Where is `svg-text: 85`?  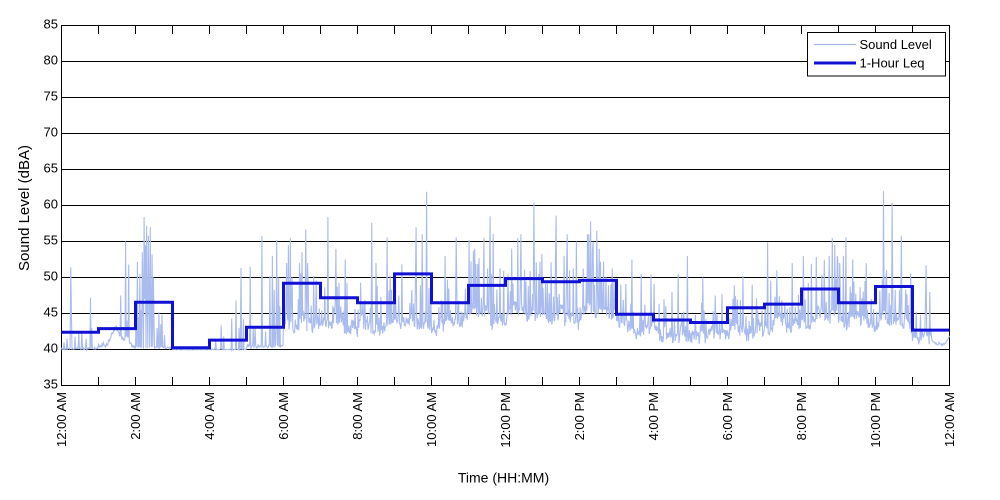 svg-text: 85 is located at coordinates (51, 24).